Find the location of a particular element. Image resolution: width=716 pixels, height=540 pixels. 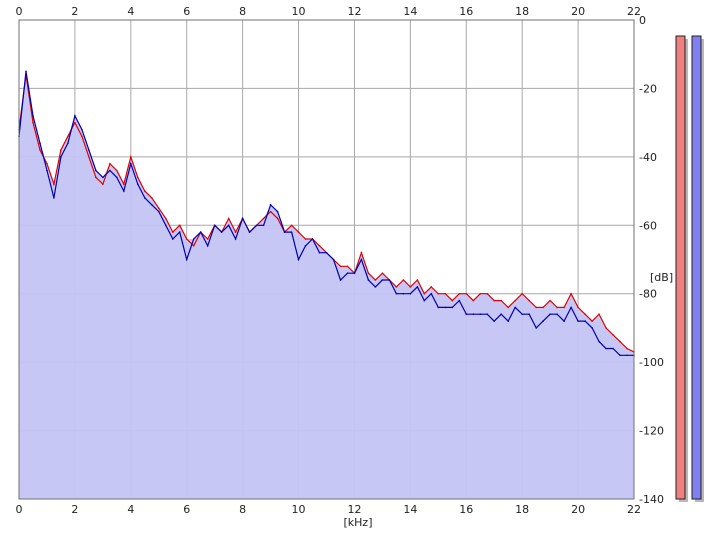

x-tick-label-bottom: 14 is located at coordinates (410, 509).